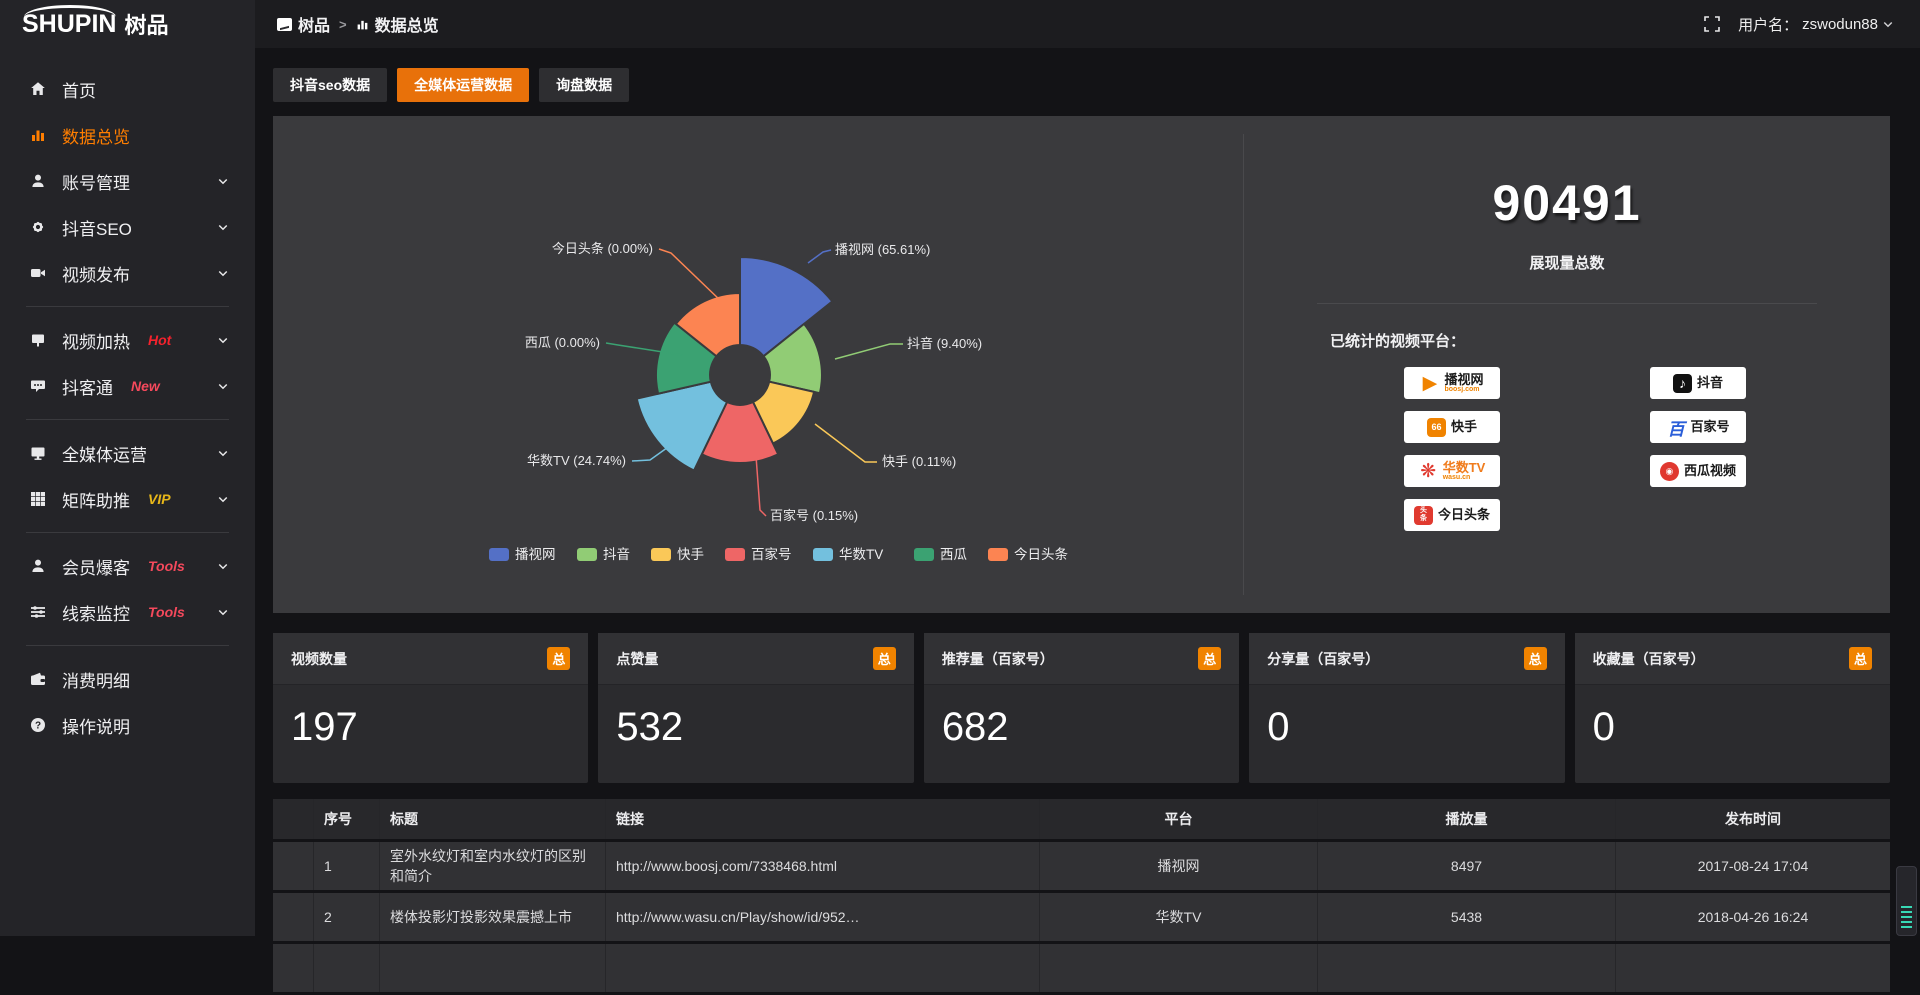  I want to click on column-header-播放量: 播放量, so click(1466, 819).